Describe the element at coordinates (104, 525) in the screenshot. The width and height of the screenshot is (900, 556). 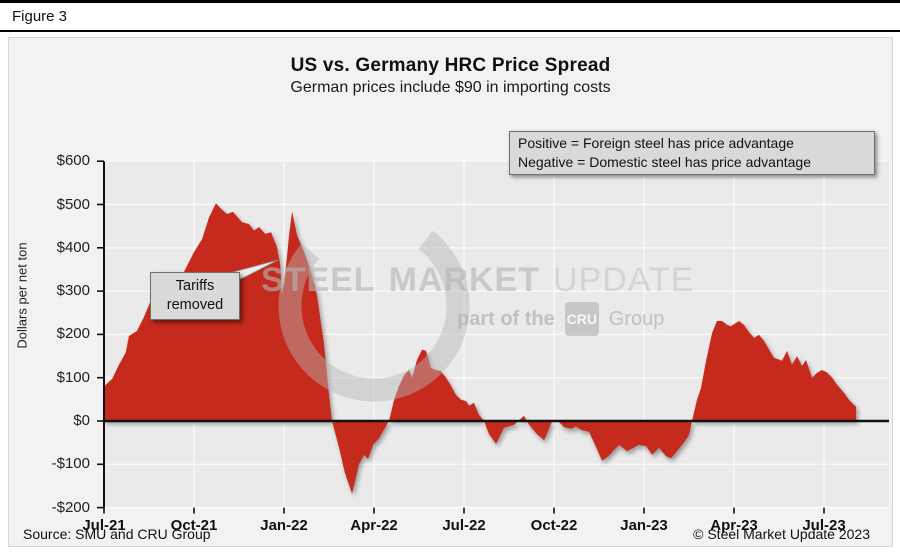
I see `x-tick-label: Jul-21` at that location.